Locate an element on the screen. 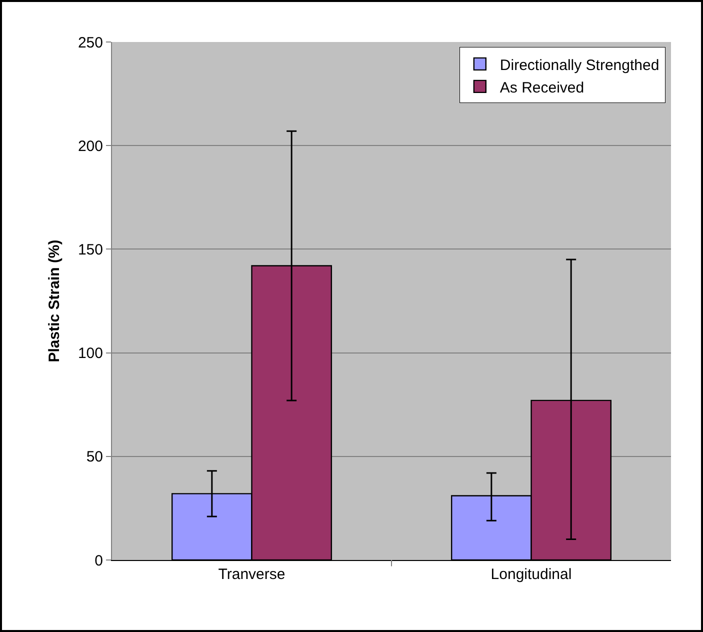 Image resolution: width=703 pixels, height=632 pixels. x-tick-label: Longitudinal is located at coordinates (531, 574).